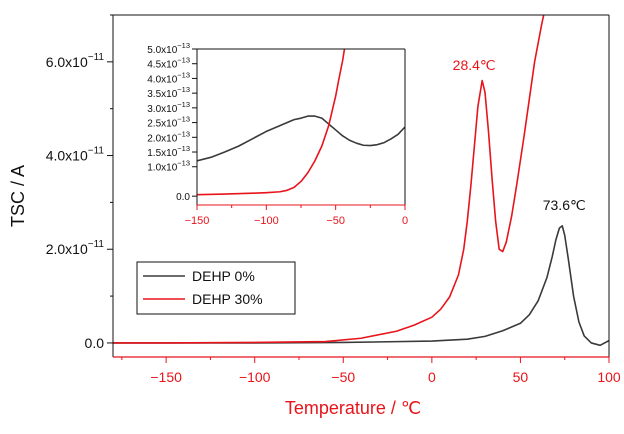 Image resolution: width=624 pixels, height=434 pixels. Describe the element at coordinates (162, 168) in the screenshot. I see `inset-y-tick-mantissa: 1.0x10` at that location.